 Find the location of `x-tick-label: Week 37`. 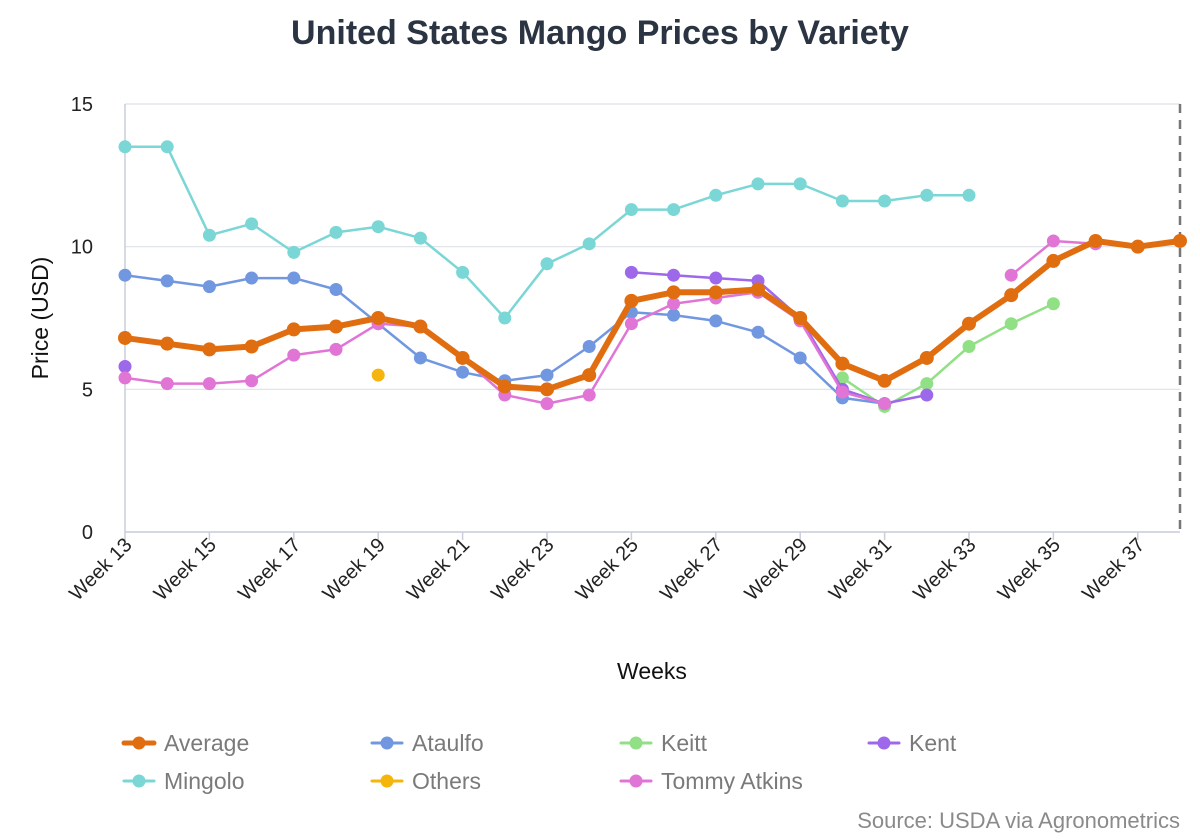

x-tick-label: Week 37 is located at coordinates (1113, 569).